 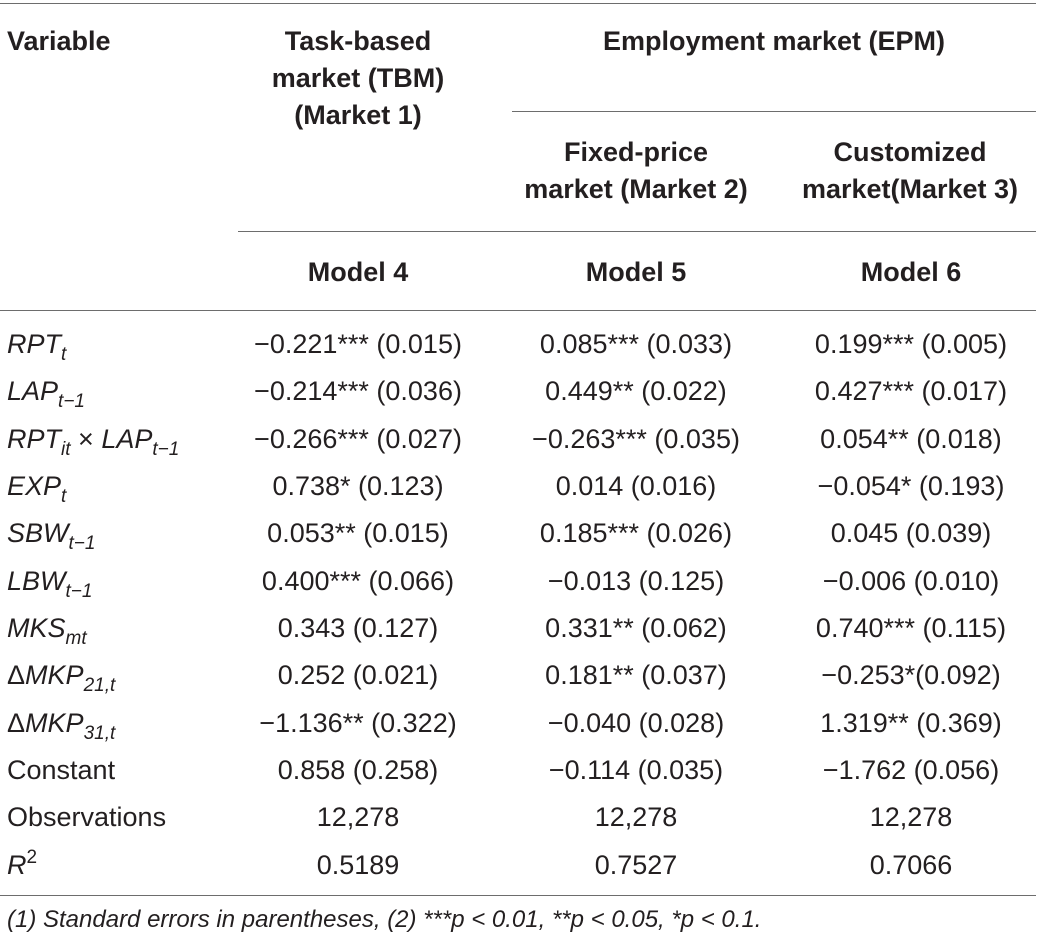 What do you see at coordinates (911, 628) in the screenshot?
I see `cell-m6: 0.740*** (0.115)` at bounding box center [911, 628].